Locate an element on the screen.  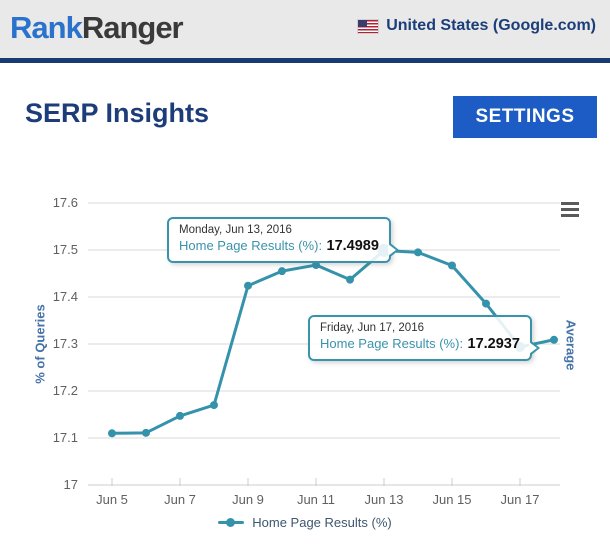
header-divider is located at coordinates (305, 60).